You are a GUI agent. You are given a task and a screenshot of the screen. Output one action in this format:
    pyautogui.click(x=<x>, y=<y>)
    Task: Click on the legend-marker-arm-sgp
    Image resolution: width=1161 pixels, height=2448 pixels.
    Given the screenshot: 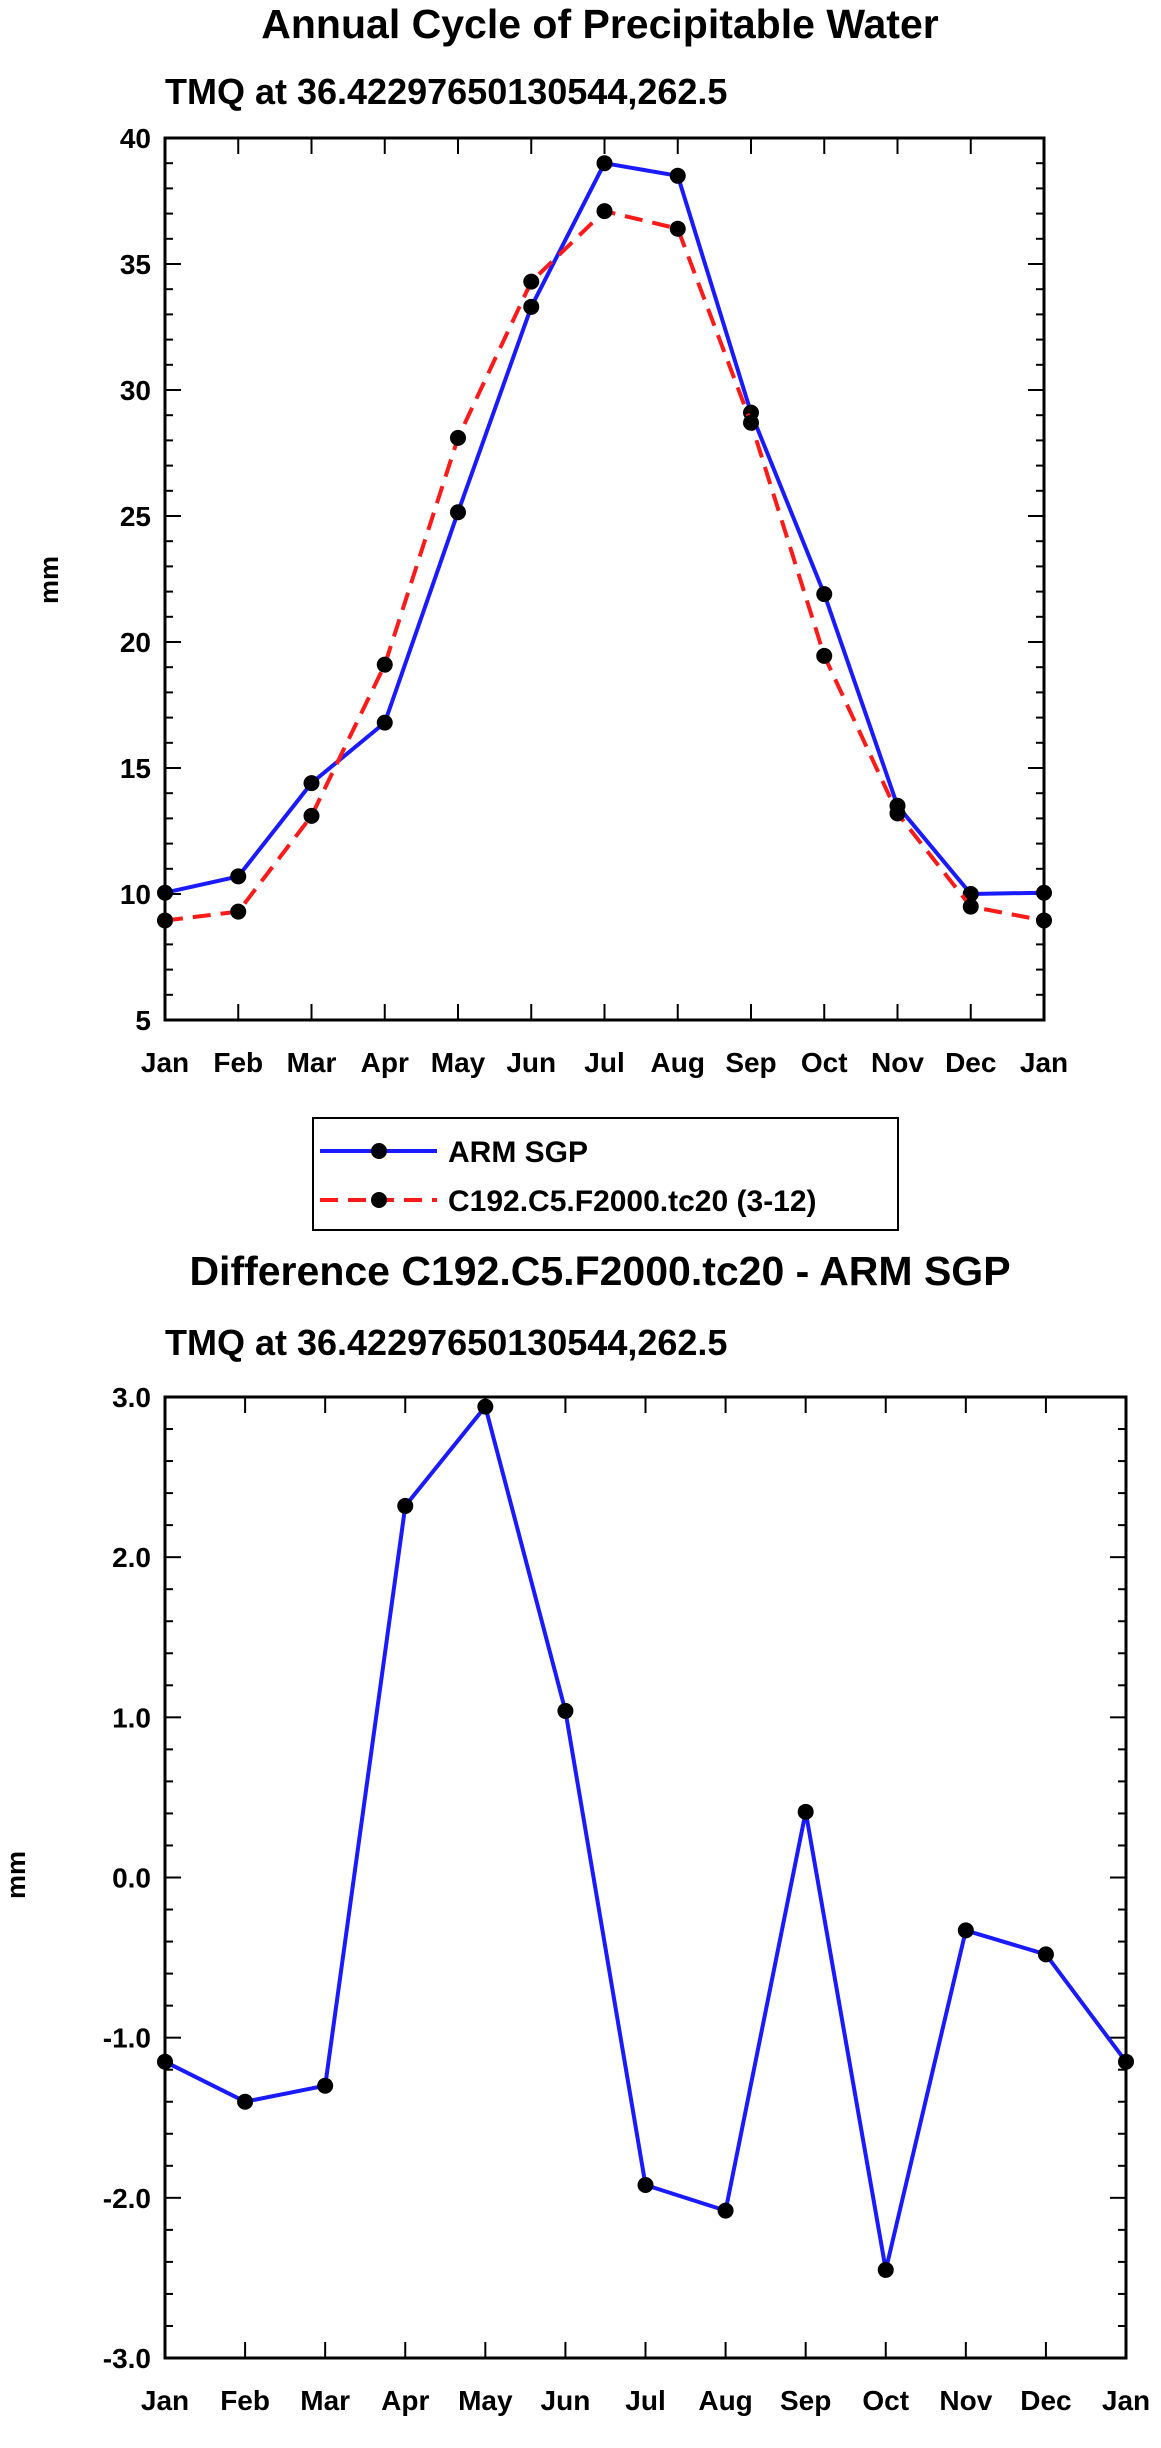 What is the action you would take?
    pyautogui.click(x=379, y=1151)
    